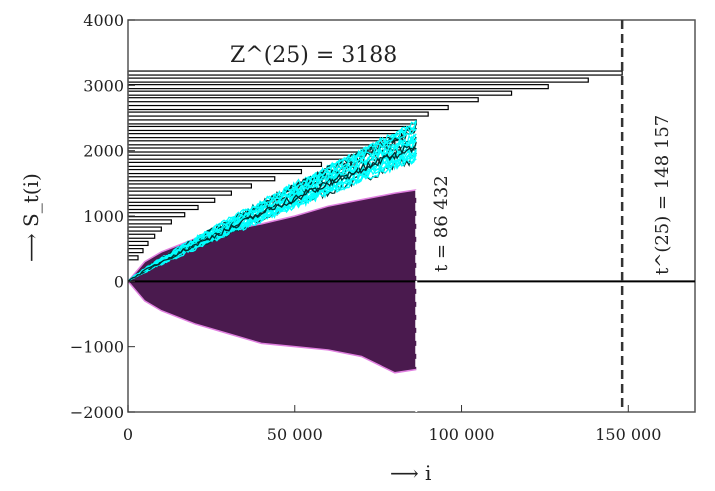  Describe the element at coordinates (97, 347) in the screenshot. I see `y-tick-label: −1000` at that location.